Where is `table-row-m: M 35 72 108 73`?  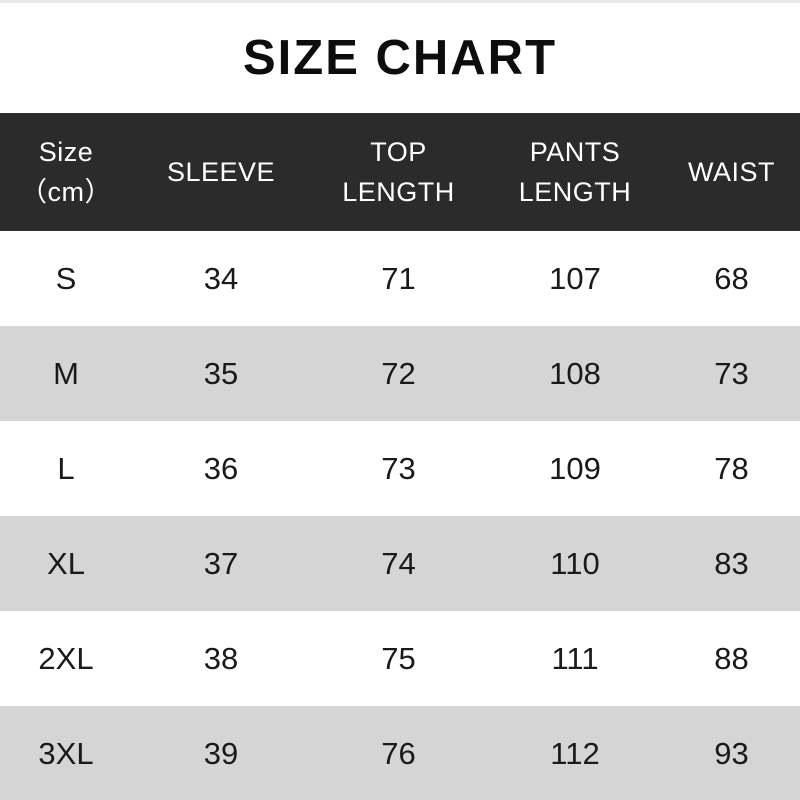
table-row-m: M 35 72 108 73 is located at coordinates (400, 373).